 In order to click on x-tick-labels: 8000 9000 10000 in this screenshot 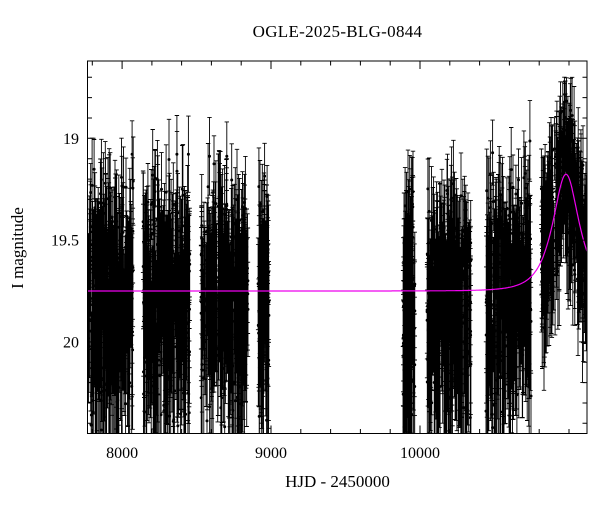, I will do `click(273, 453)`.